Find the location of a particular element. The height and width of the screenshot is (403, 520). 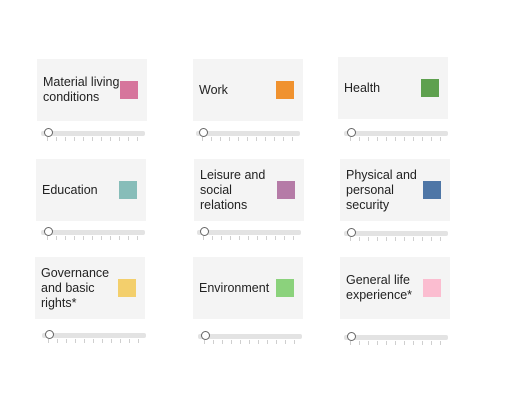

slider-education is located at coordinates (93, 235).